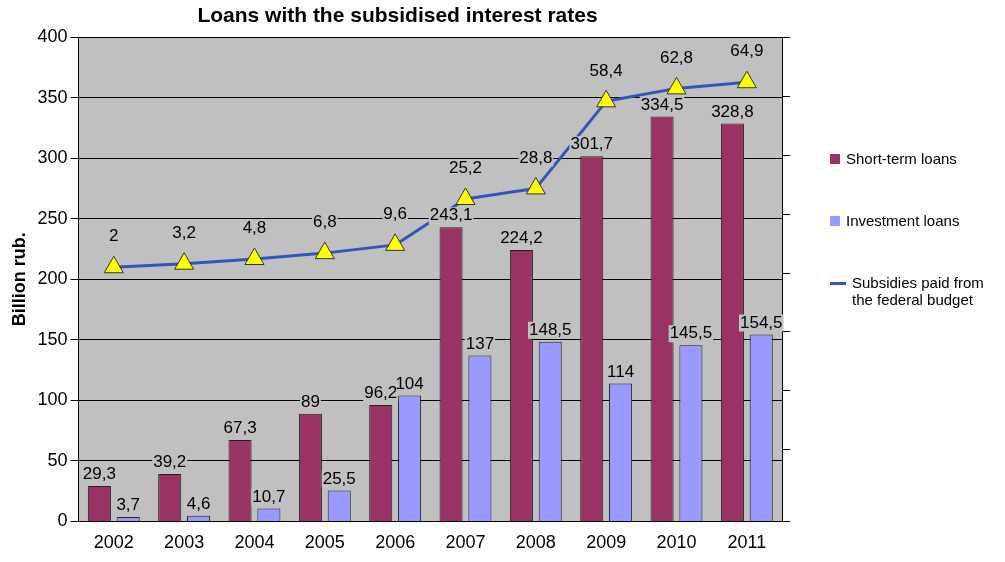 The height and width of the screenshot is (562, 1005). Describe the element at coordinates (606, 542) in the screenshot. I see `x-tick-label: 2009` at that location.